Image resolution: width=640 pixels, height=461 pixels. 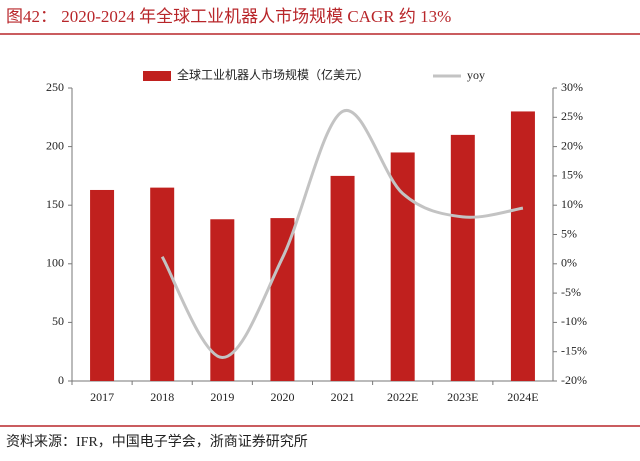 I want to click on x-tick-label: 2020, so click(x=282, y=397).